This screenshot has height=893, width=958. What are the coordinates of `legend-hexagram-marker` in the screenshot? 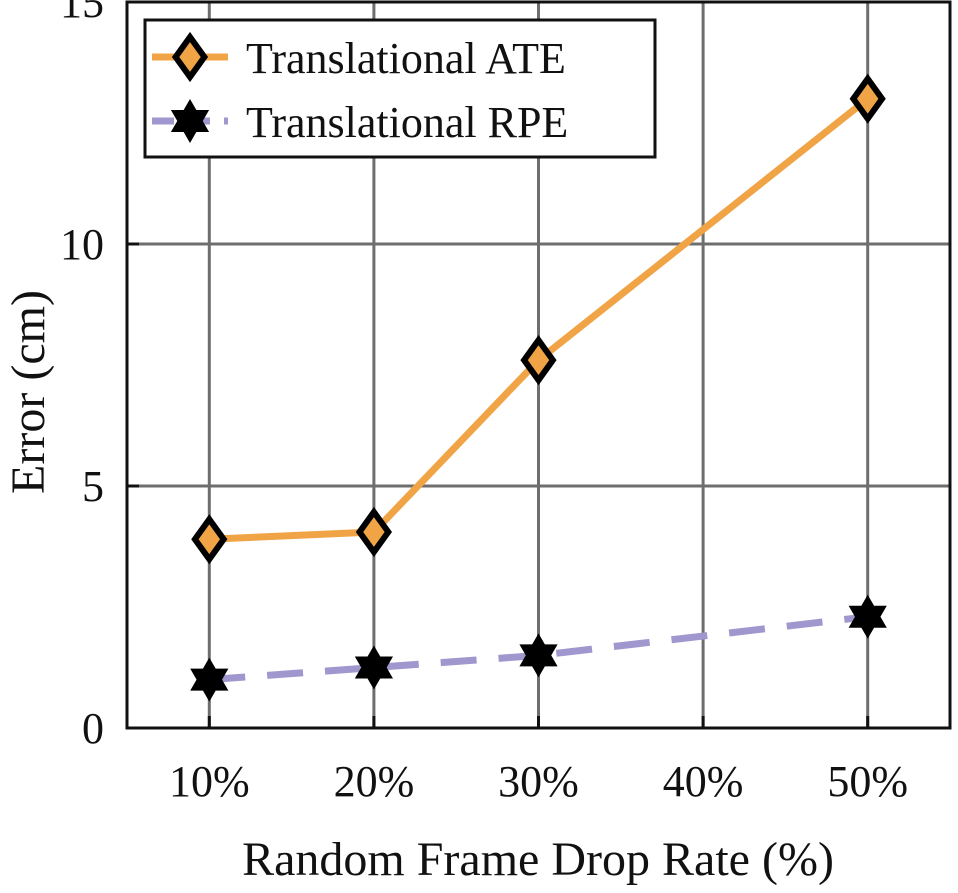 It's located at (190, 121).